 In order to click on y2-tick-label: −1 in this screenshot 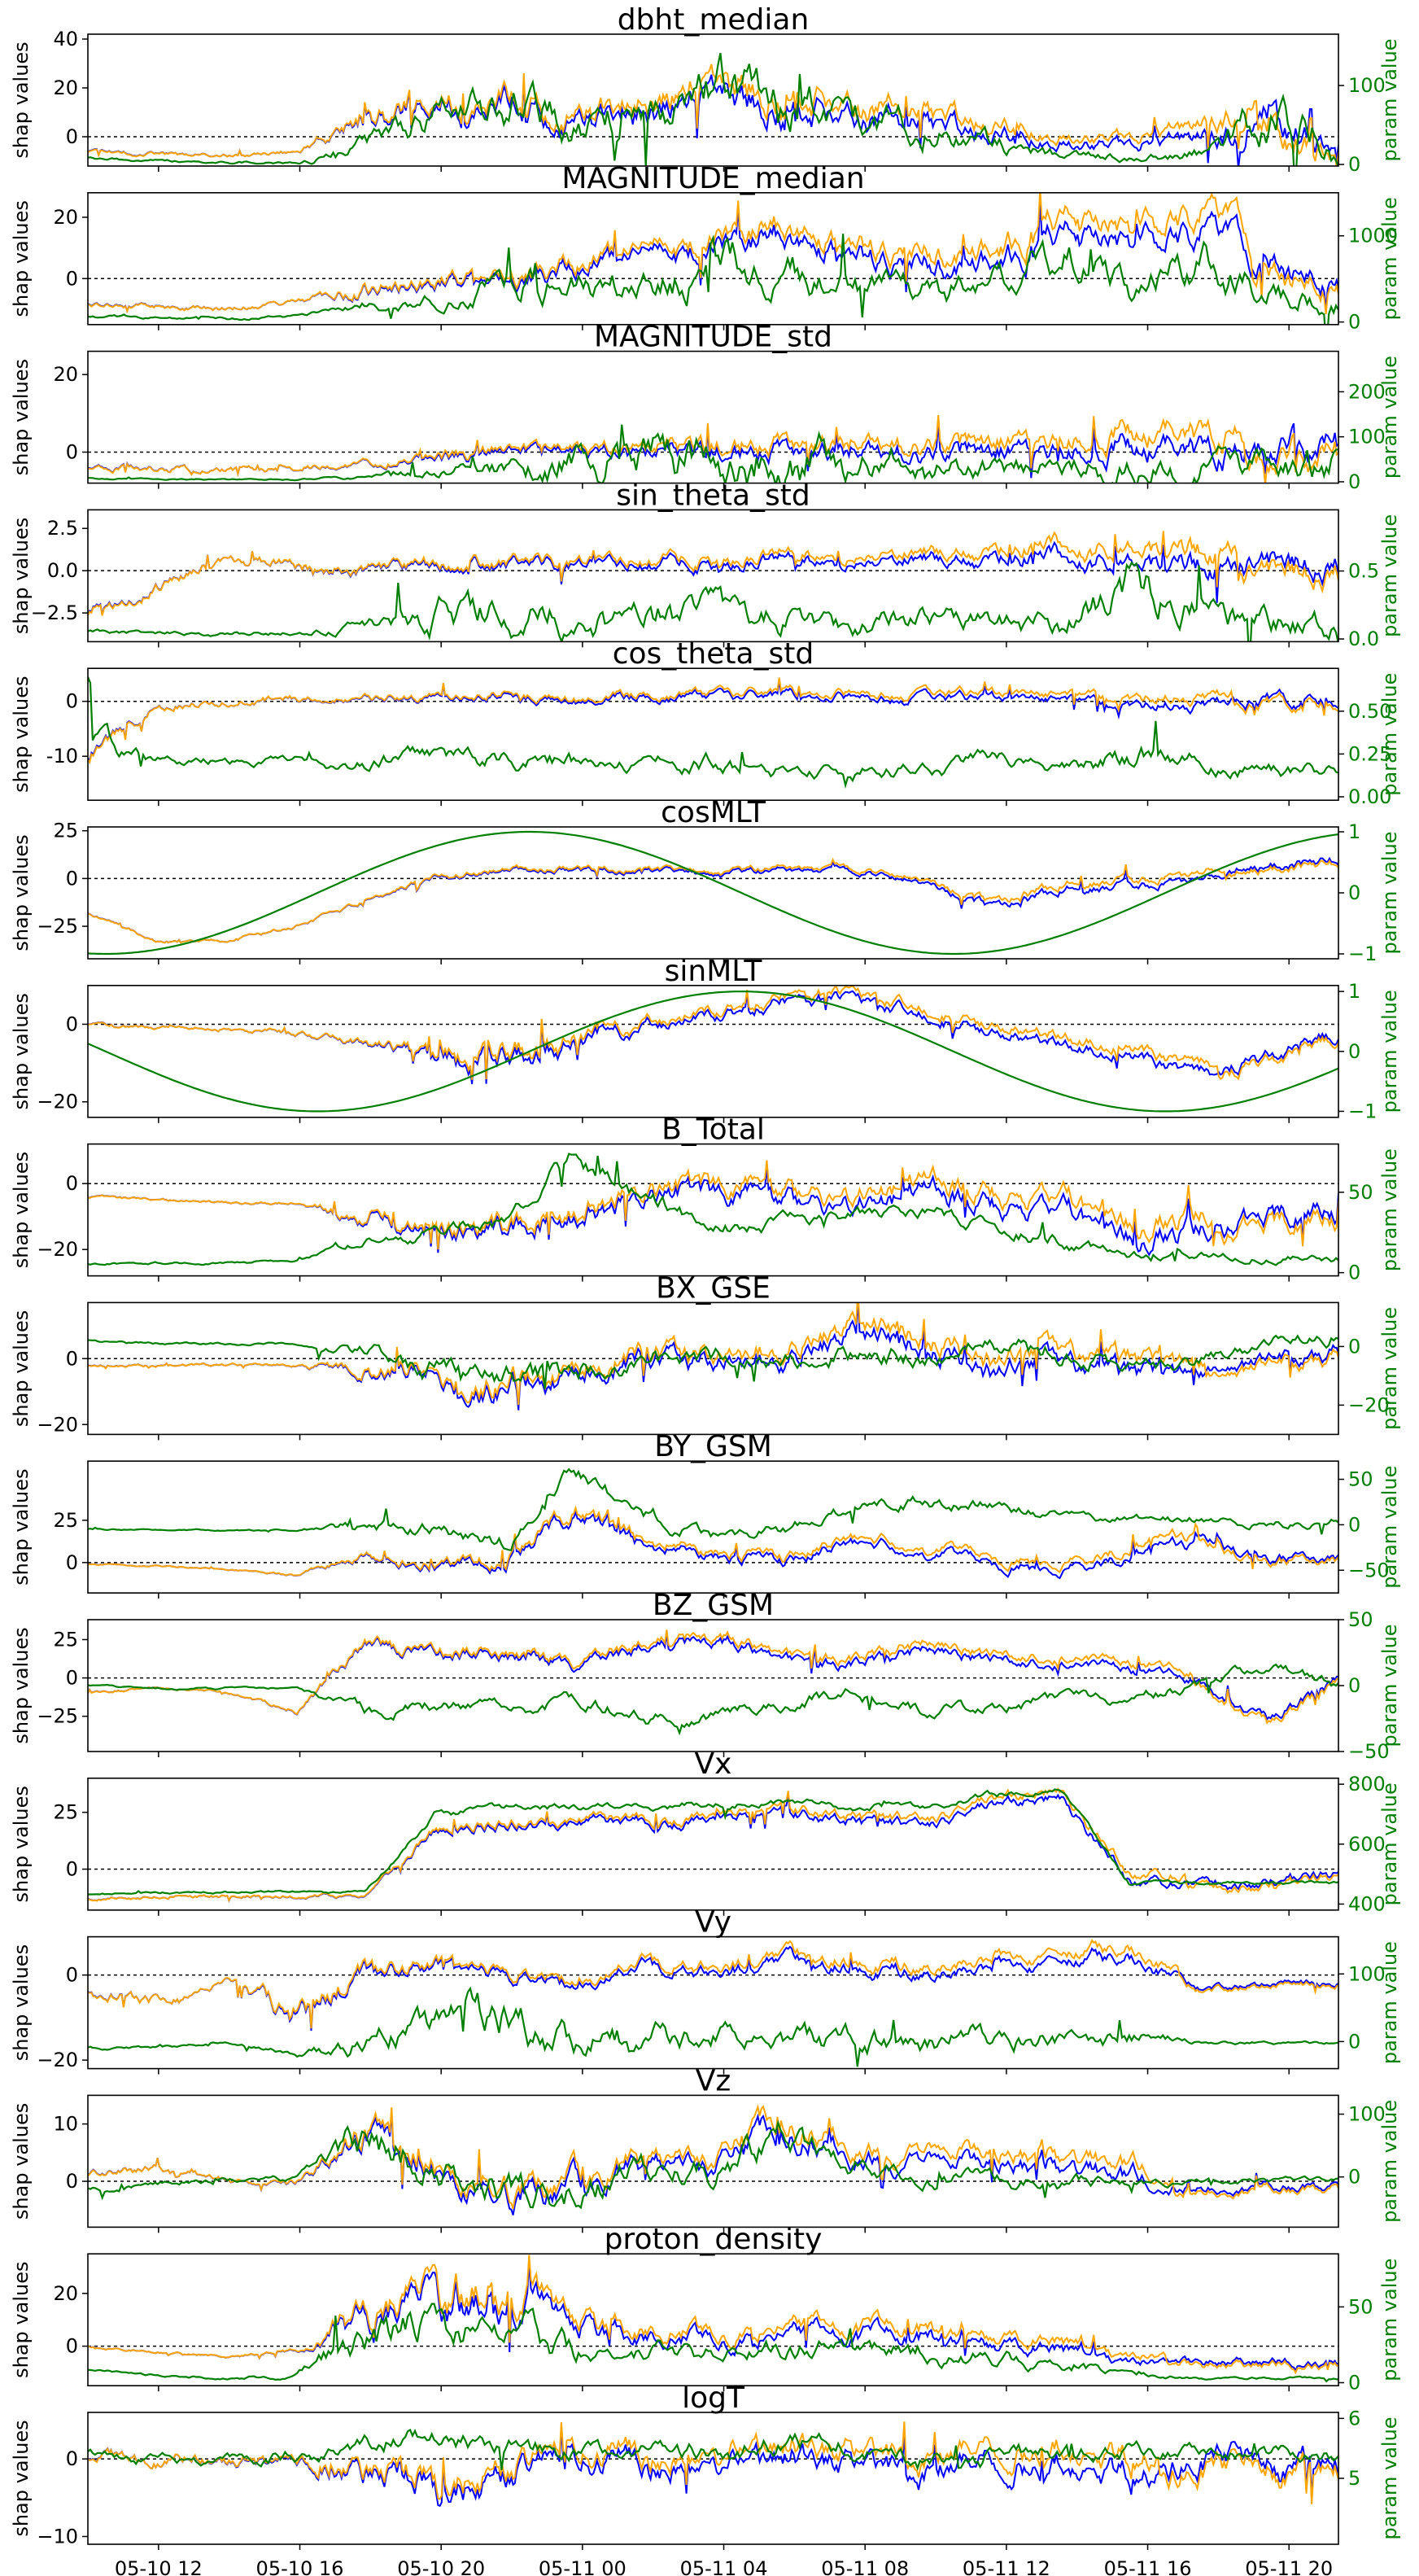, I will do `click(1362, 1111)`.